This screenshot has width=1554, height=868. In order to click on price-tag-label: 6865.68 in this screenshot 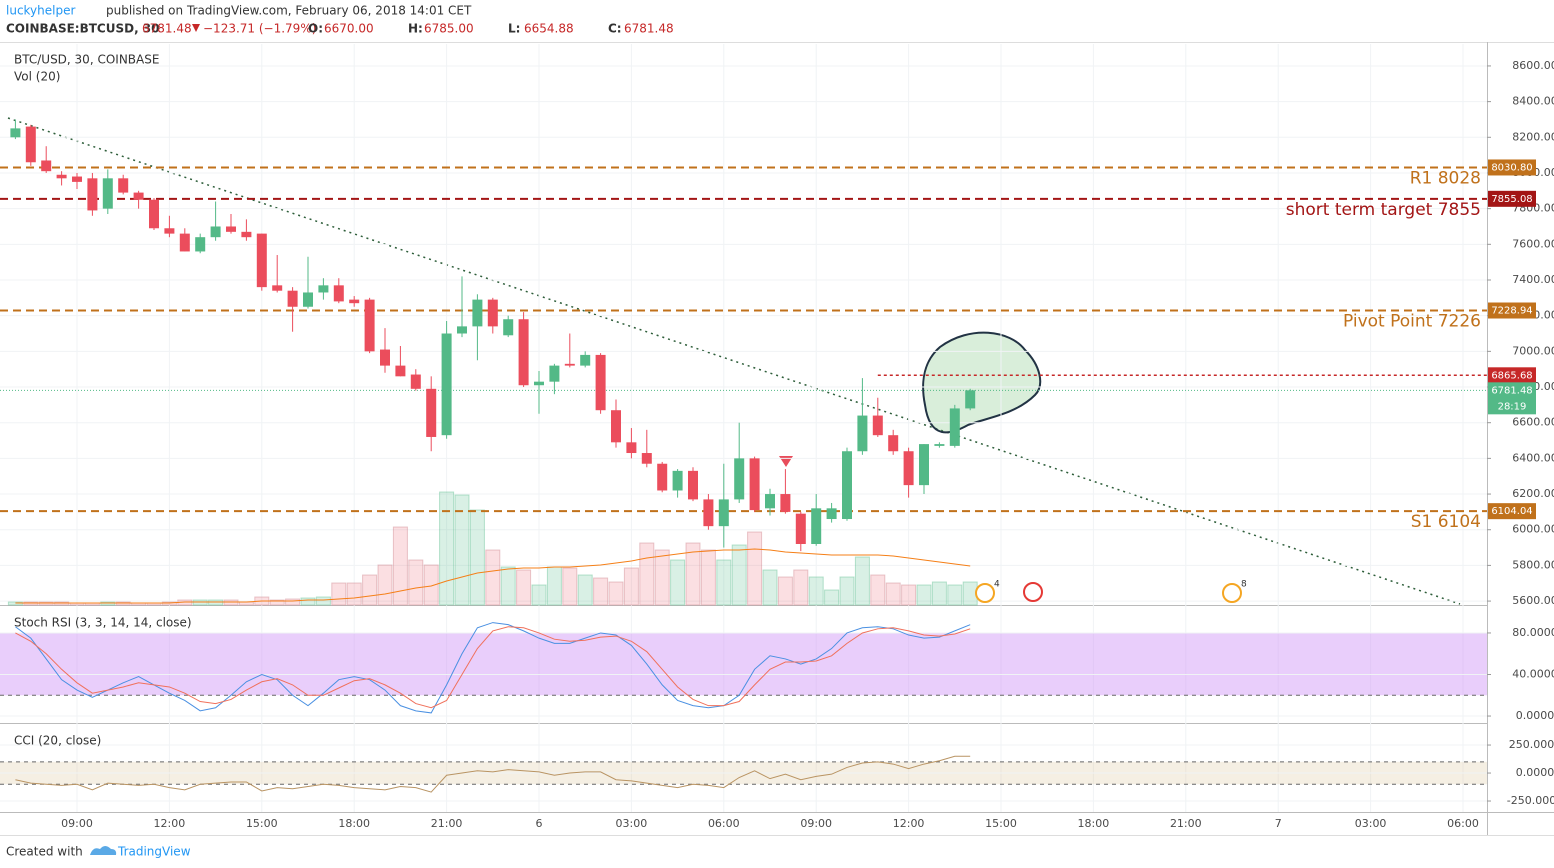, I will do `click(1511, 375)`.